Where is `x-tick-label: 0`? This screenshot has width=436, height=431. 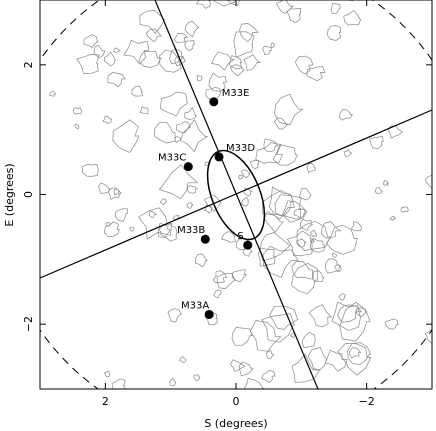 x-tick-label: 0 is located at coordinates (236, 401).